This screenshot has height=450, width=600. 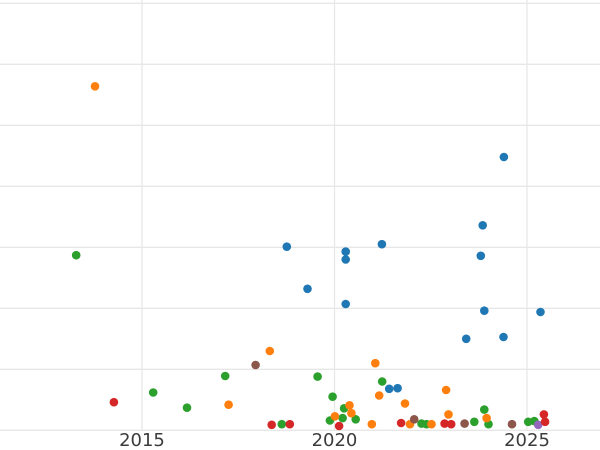 What do you see at coordinates (538, 425) in the screenshot?
I see `scatter-point-purple-series` at bounding box center [538, 425].